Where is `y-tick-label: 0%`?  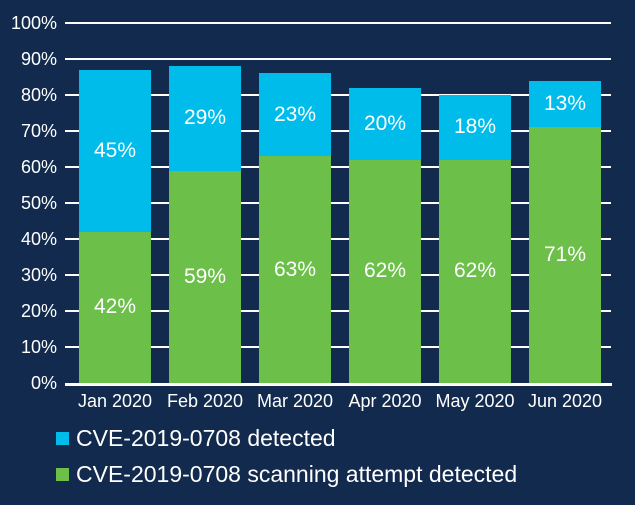 y-tick-label: 0% is located at coordinates (43, 383).